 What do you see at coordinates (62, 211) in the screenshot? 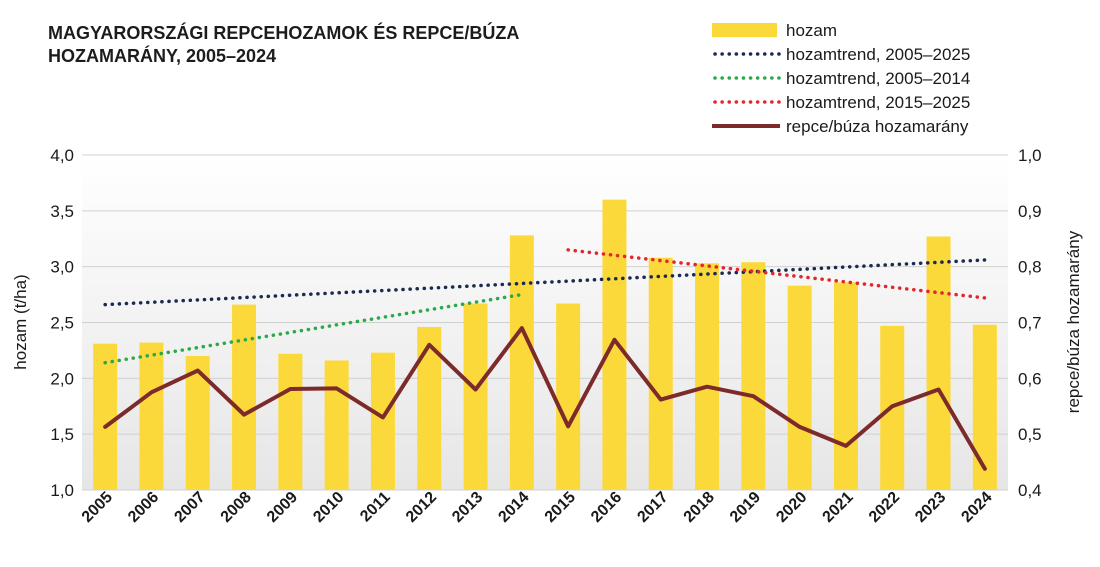
I see `y-tick-label: 3,5` at bounding box center [62, 211].